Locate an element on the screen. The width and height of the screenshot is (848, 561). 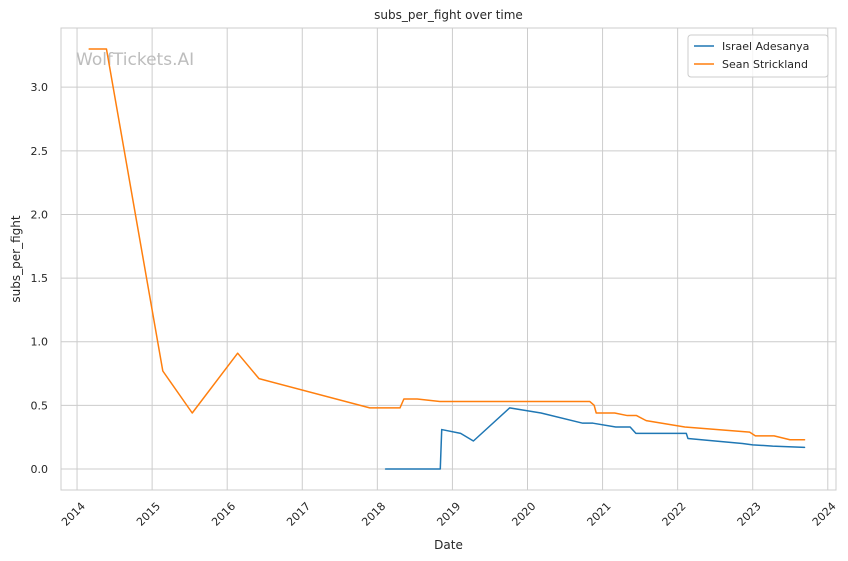
y-axis-title: subs_per_fight is located at coordinates (16, 258).